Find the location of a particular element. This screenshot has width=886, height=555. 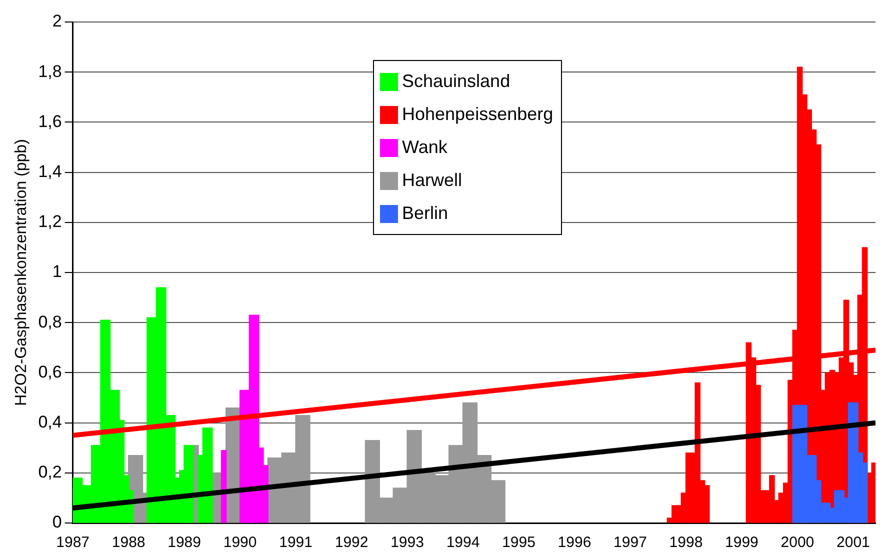

x-tick-label: 1990 is located at coordinates (240, 543).